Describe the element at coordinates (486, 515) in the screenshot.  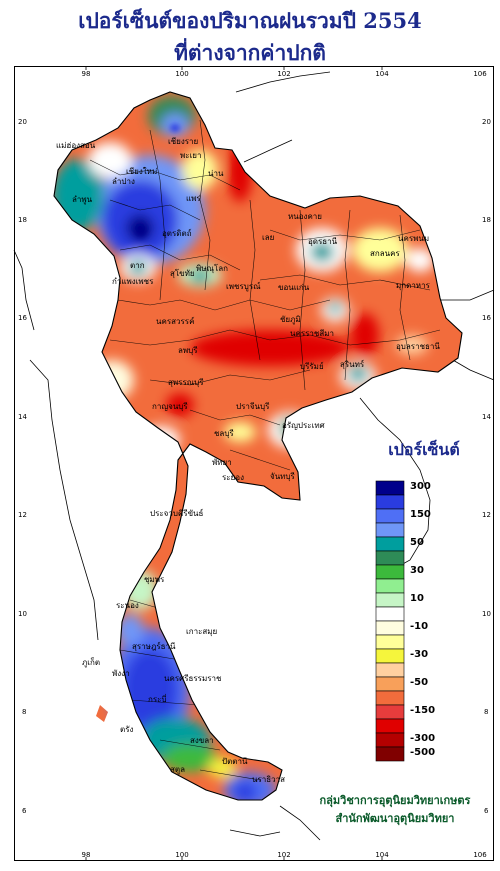
I see `right-tick: 12` at that location.